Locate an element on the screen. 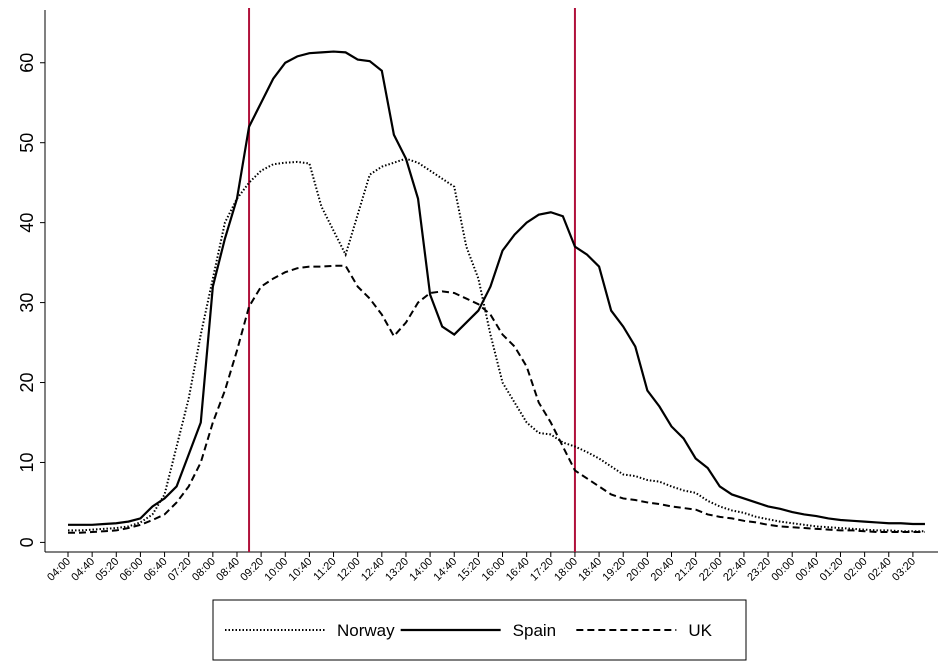  x-tick-label: 05:20 is located at coordinates (107, 570).